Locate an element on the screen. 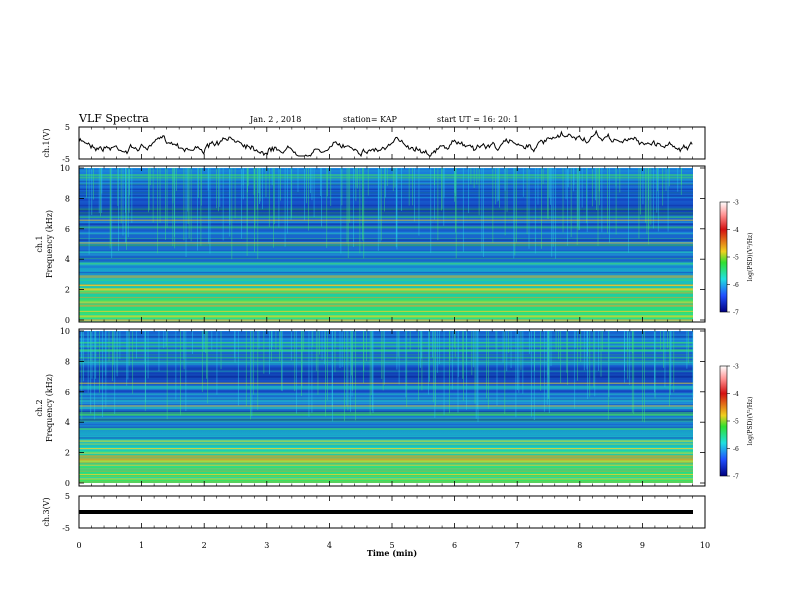 The width and height of the screenshot is (792, 612). y-tick-label: 2 is located at coordinates (67, 290).